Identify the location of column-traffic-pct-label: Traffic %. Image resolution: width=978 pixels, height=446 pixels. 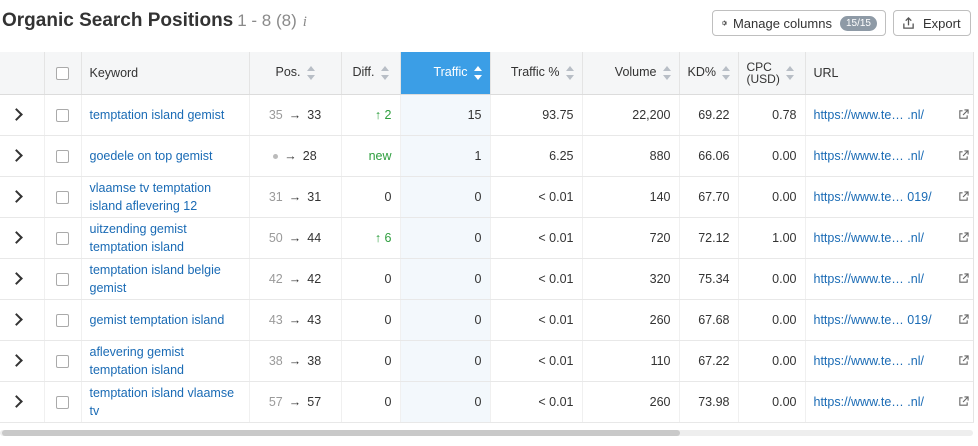
(535, 72).